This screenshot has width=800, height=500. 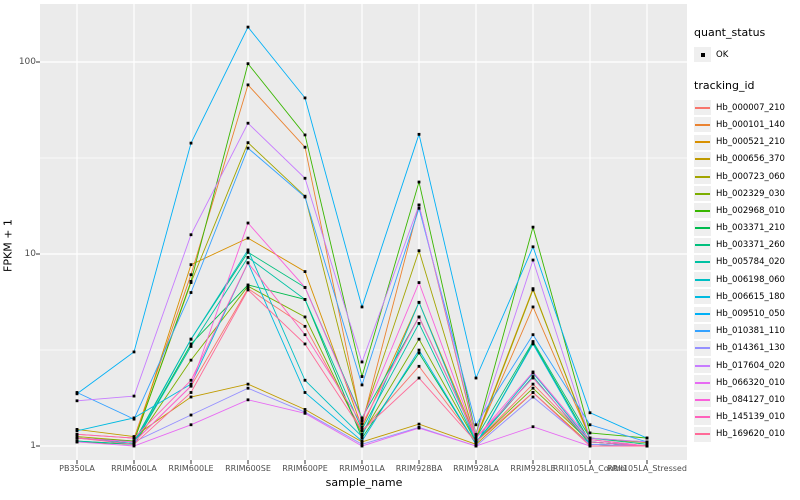 What do you see at coordinates (750, 193) in the screenshot?
I see `legend-item-label: Hb_002329_030` at bounding box center [750, 193].